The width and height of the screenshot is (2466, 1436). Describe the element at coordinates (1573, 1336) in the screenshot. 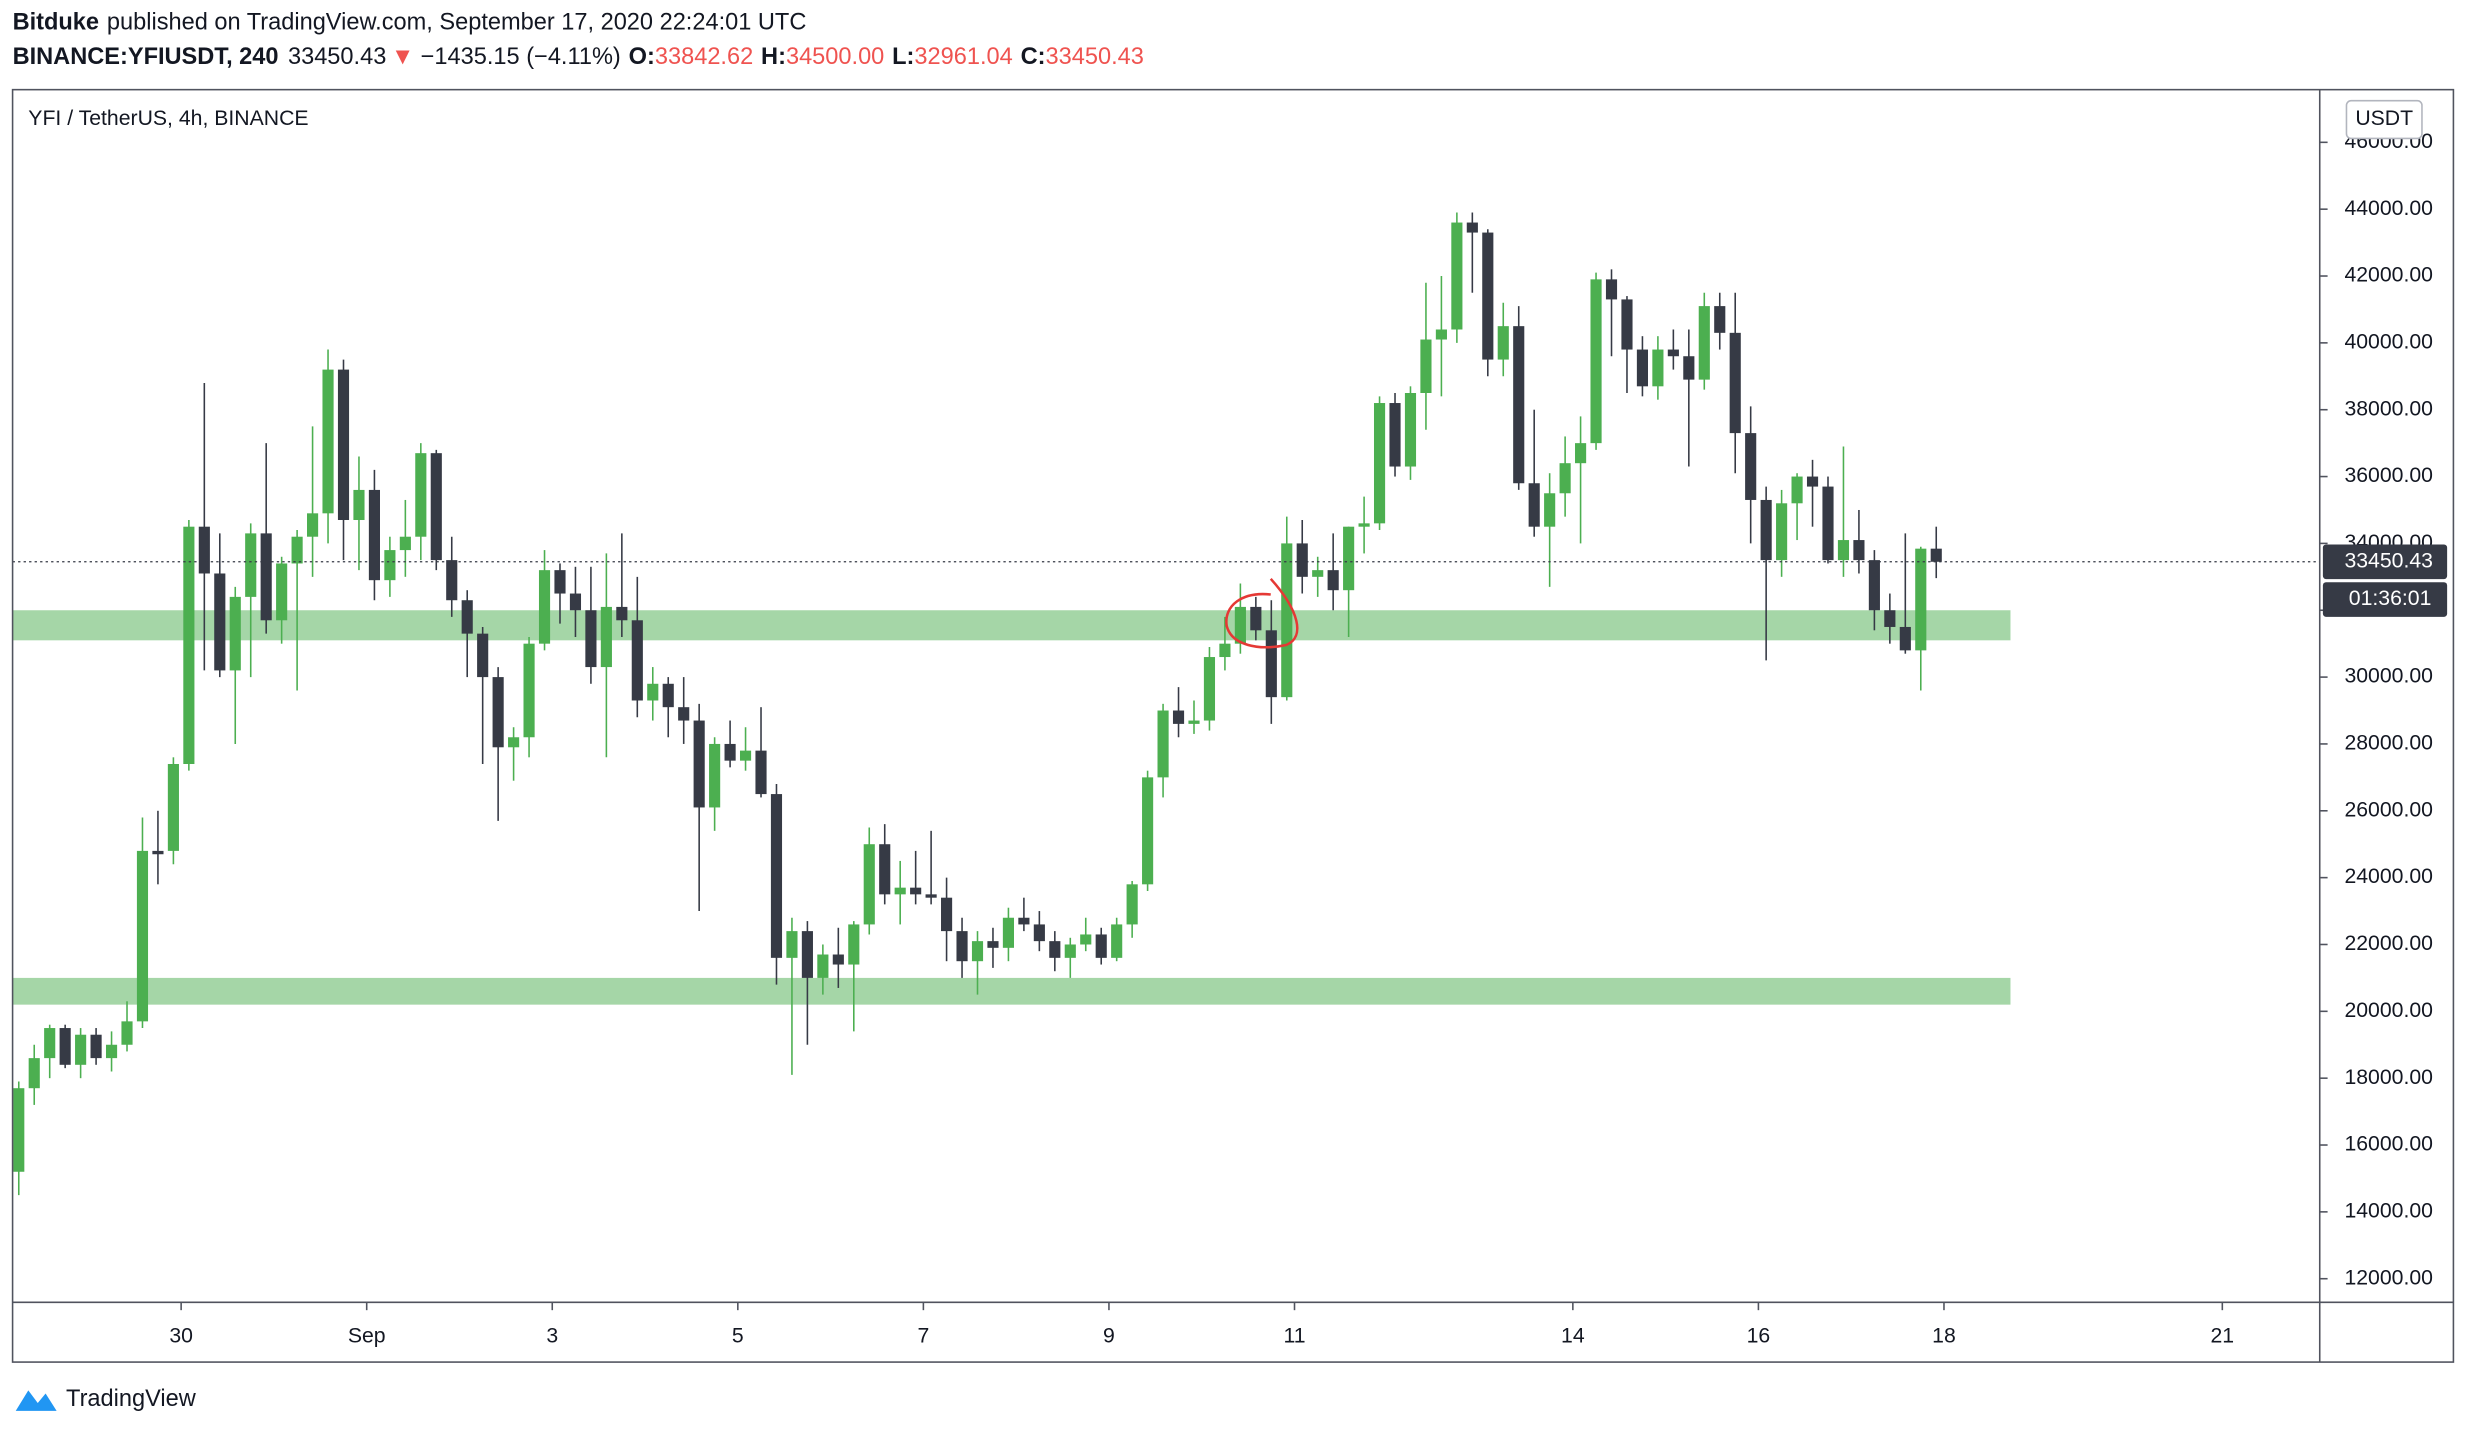

I see `x-tick-label: 14` at that location.